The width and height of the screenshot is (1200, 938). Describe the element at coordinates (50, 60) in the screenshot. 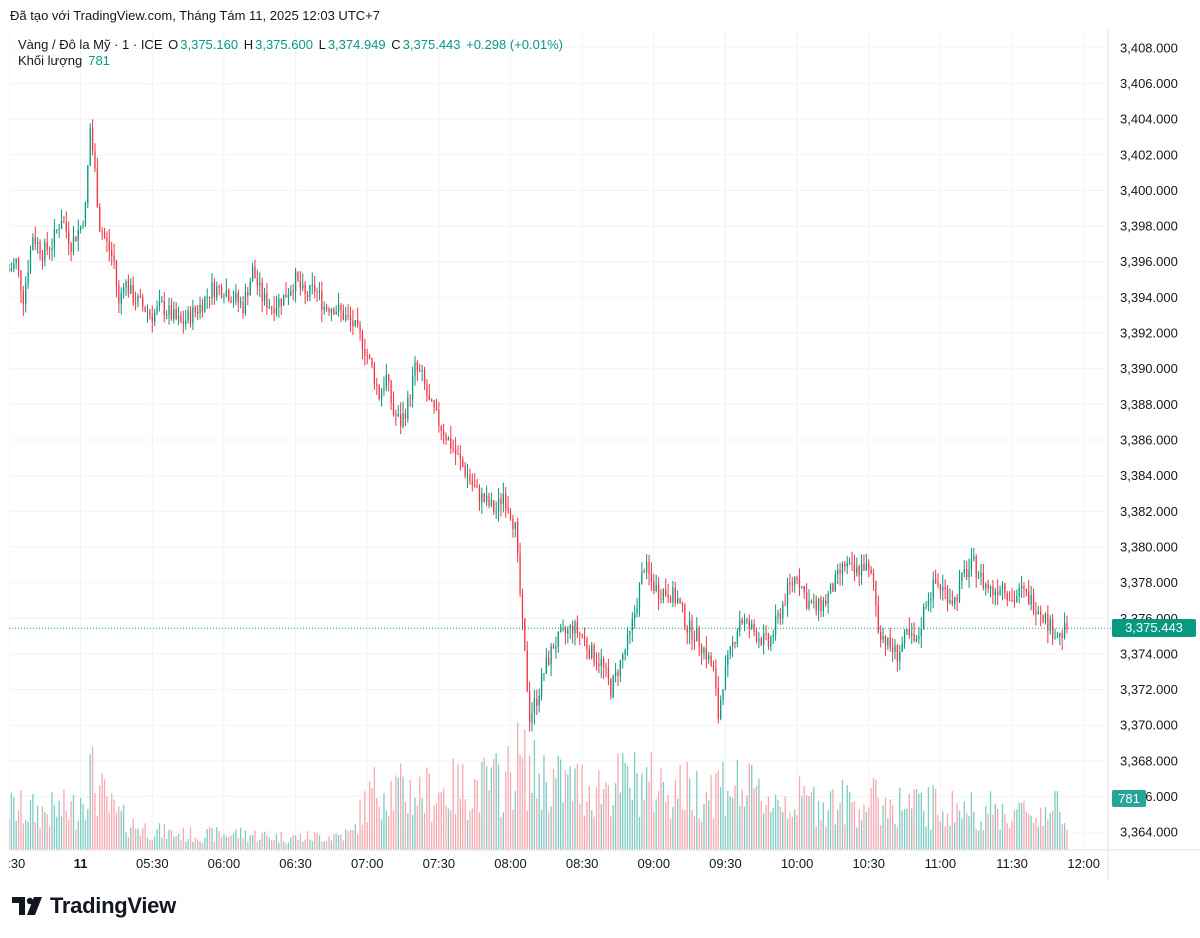

I see `volume-label: Khối lượng` at that location.